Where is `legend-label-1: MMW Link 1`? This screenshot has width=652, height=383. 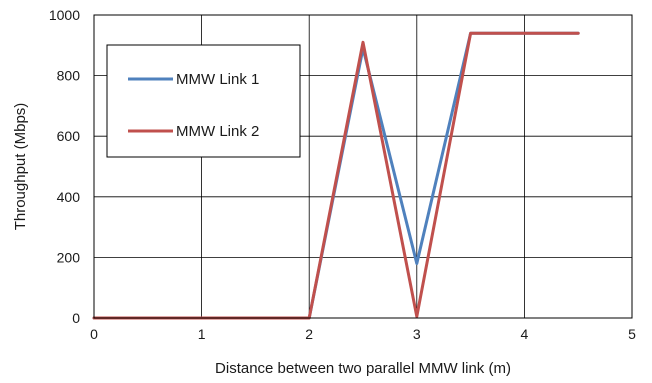
legend-label-1: MMW Link 1 is located at coordinates (217, 79).